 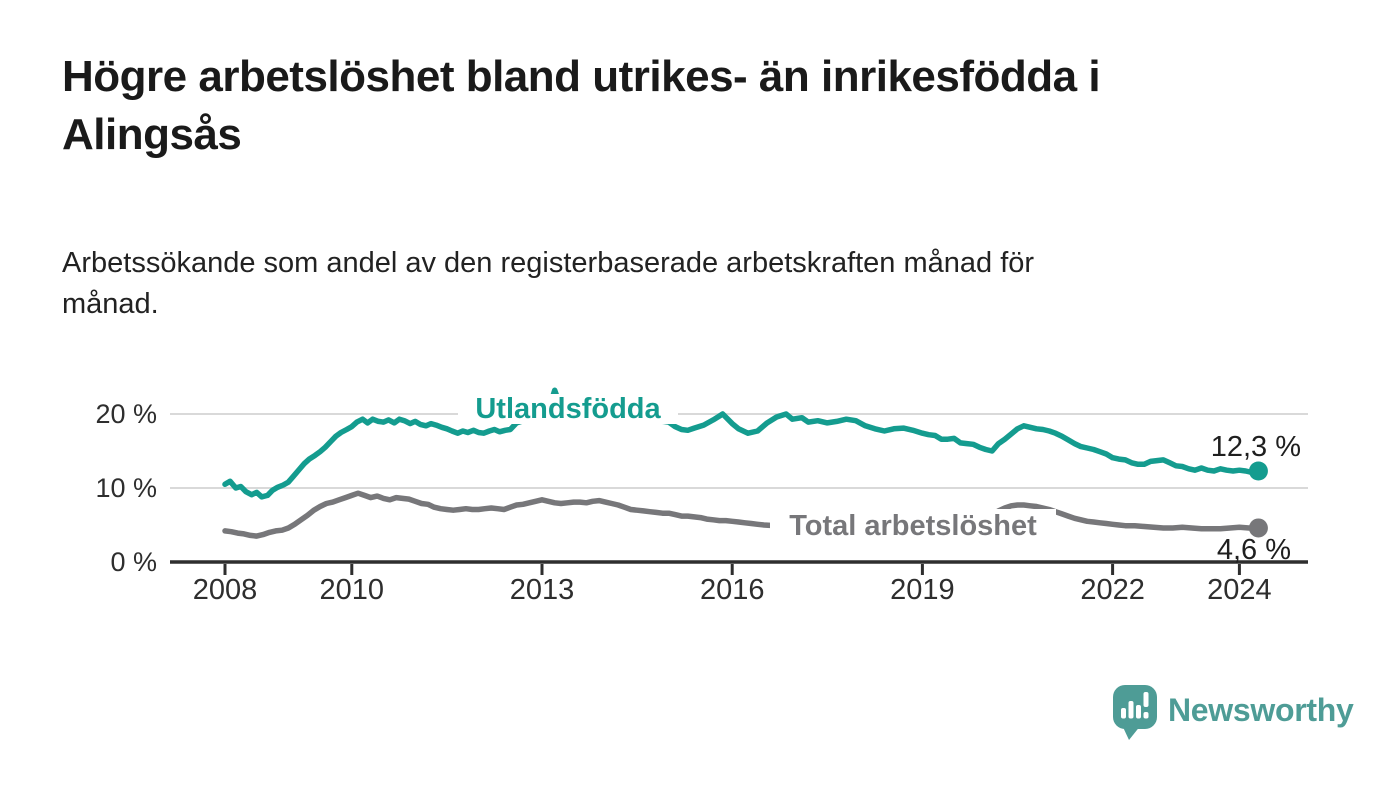 I want to click on series-label-total-arbetsl-shet: Total arbetslöshet, so click(x=913, y=526).